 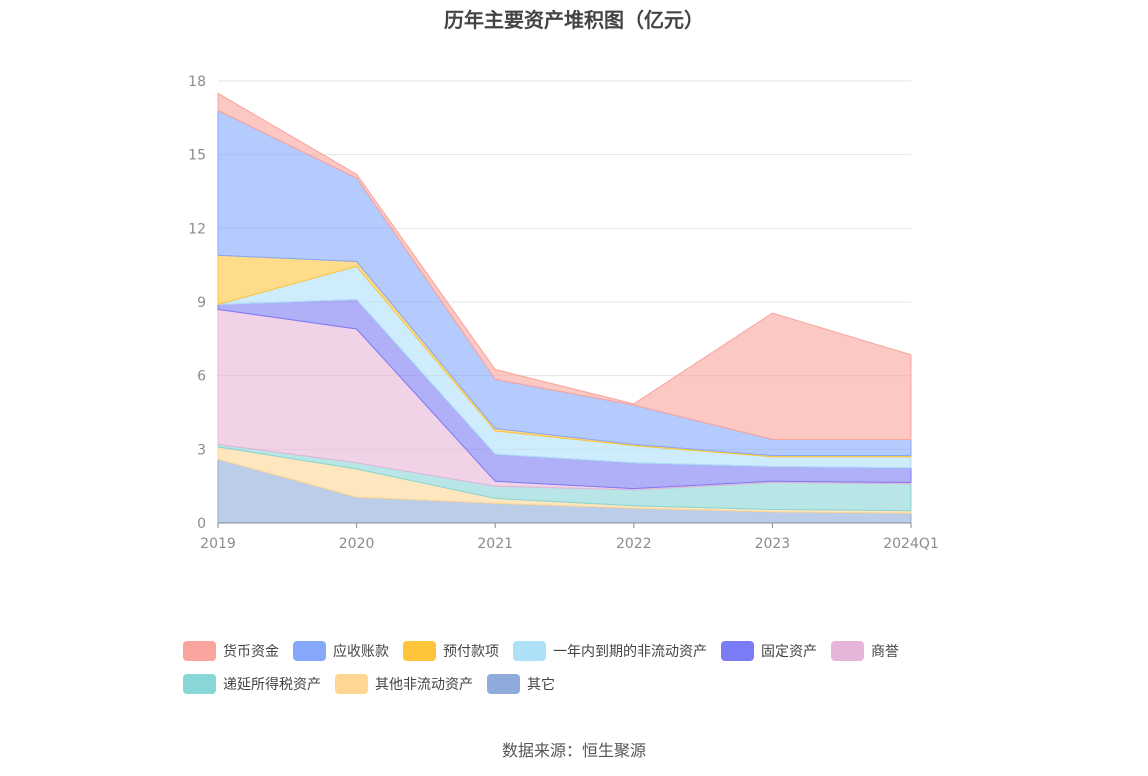 What do you see at coordinates (361, 652) in the screenshot?
I see `legend-label: 应收账款` at bounding box center [361, 652].